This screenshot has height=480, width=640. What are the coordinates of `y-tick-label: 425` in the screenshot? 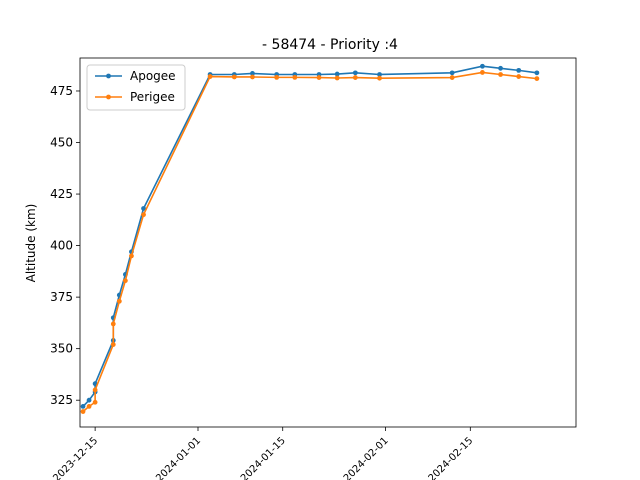 It's located at (61, 194).